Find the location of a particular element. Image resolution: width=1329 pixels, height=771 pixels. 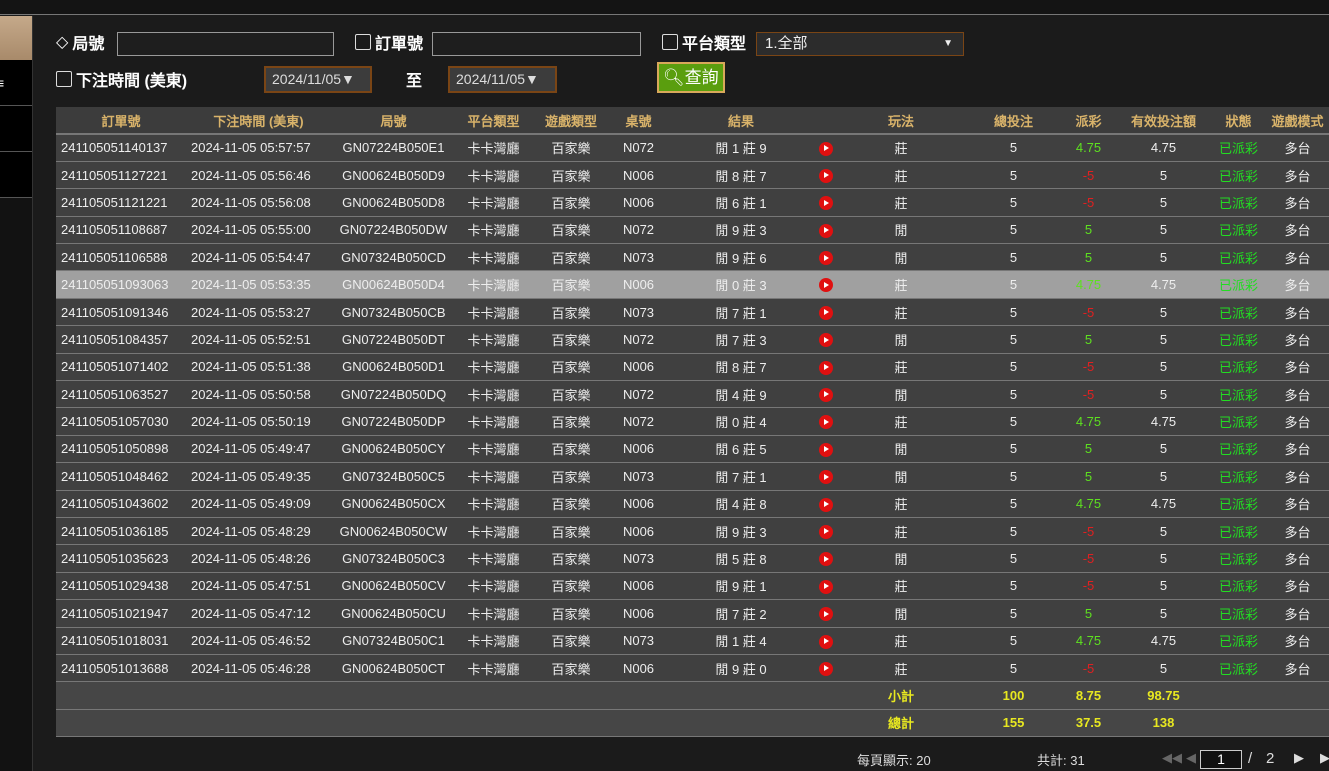

sidebar-item: ≡ is located at coordinates (16, 83).